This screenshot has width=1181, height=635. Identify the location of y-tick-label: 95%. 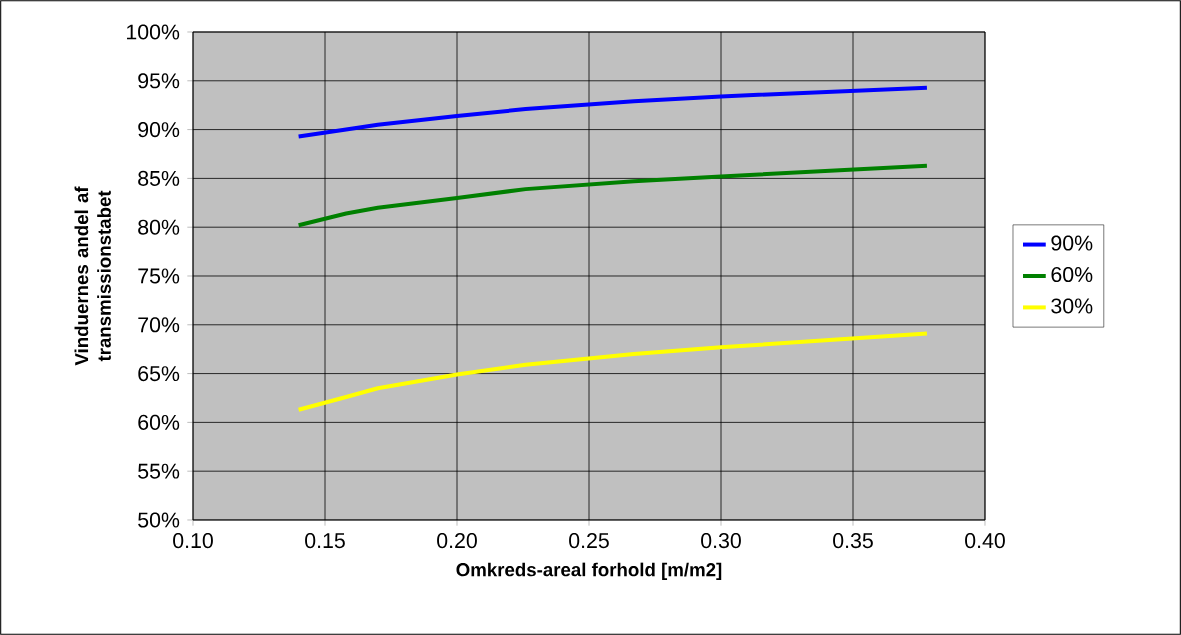
(159, 81).